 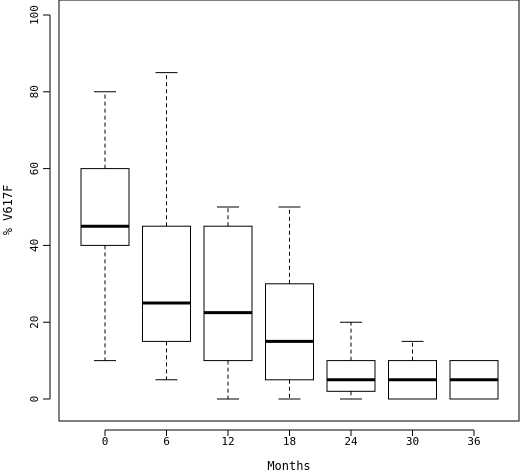 I want to click on y-tick-label: 80, so click(x=34, y=91).